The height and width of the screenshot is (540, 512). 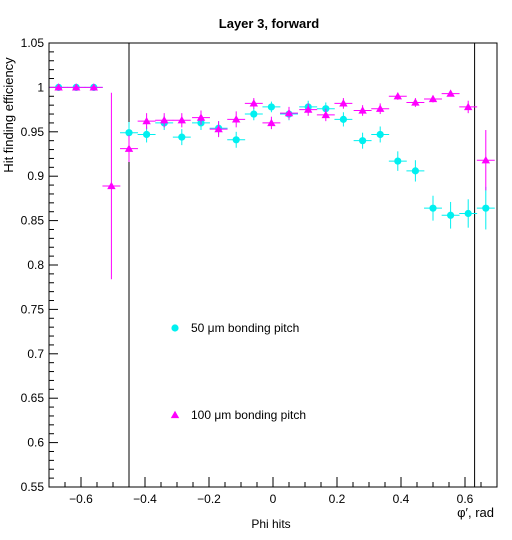 What do you see at coordinates (475, 512) in the screenshot?
I see `x-axis-tag: φ′, rad` at bounding box center [475, 512].